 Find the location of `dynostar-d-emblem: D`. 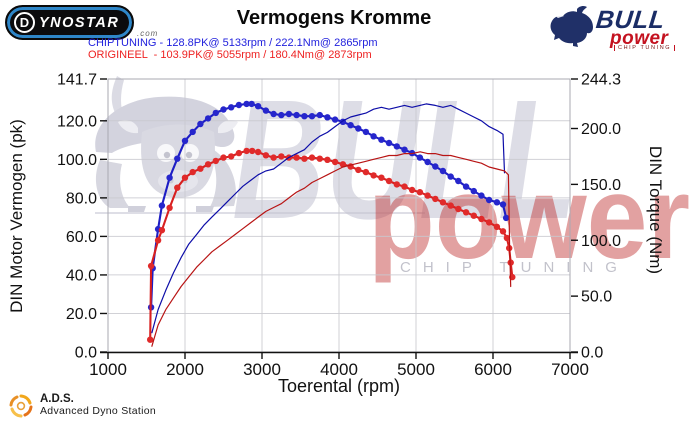

dynostar-d-emblem: D is located at coordinates (24, 22).